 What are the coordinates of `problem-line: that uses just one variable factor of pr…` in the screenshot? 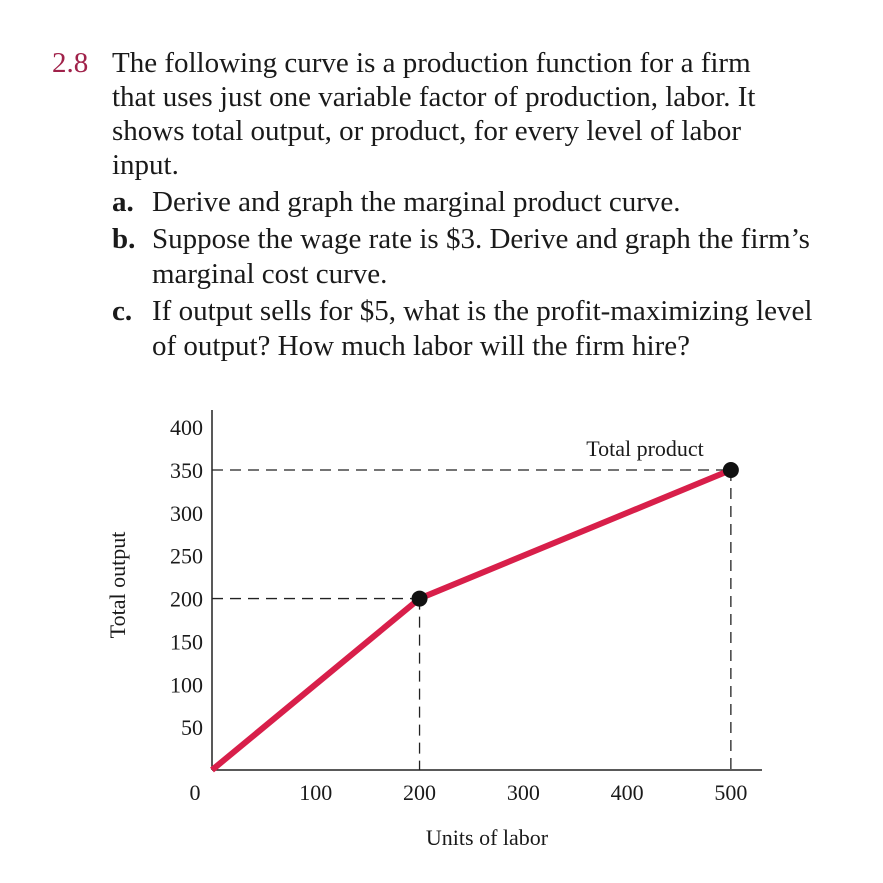 It's located at (433, 97).